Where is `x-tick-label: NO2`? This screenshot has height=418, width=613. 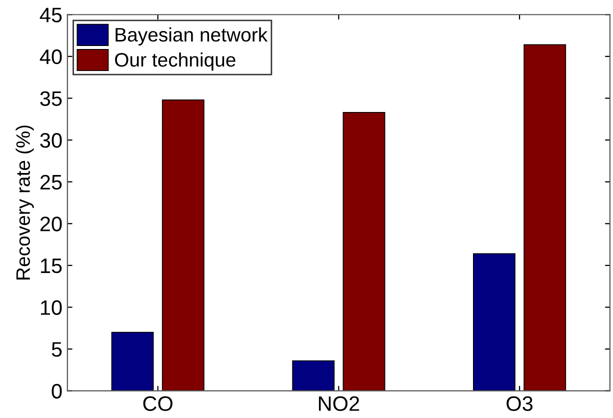 x-tick-label: NO2 is located at coordinates (339, 403).